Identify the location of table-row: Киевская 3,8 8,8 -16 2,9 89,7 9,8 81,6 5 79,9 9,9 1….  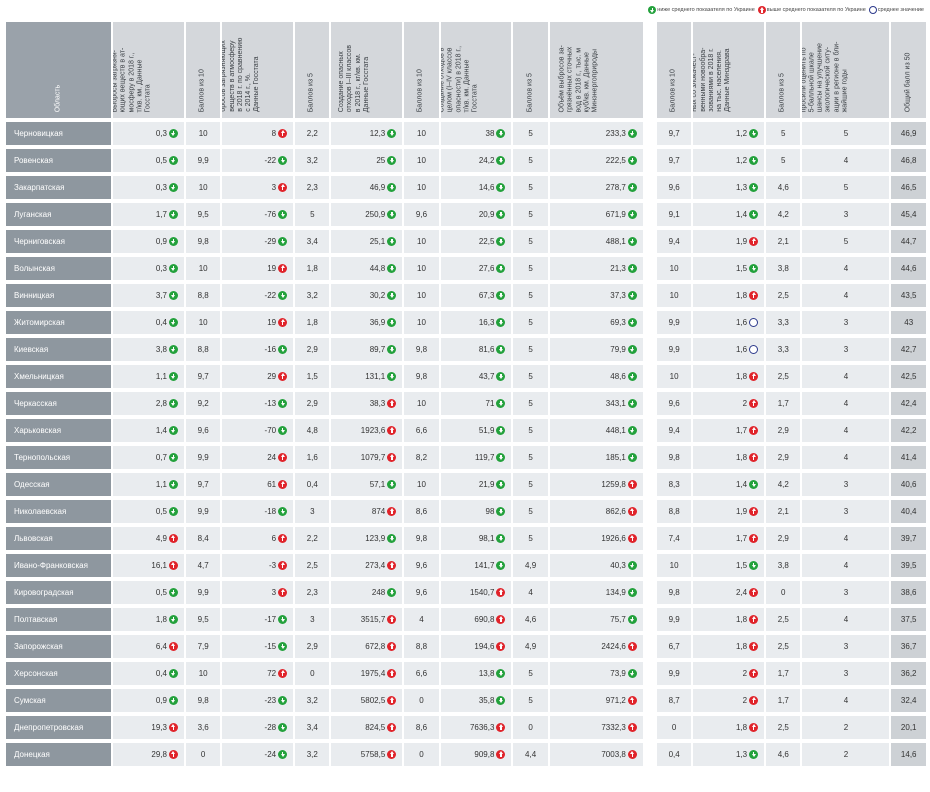
(466, 349).